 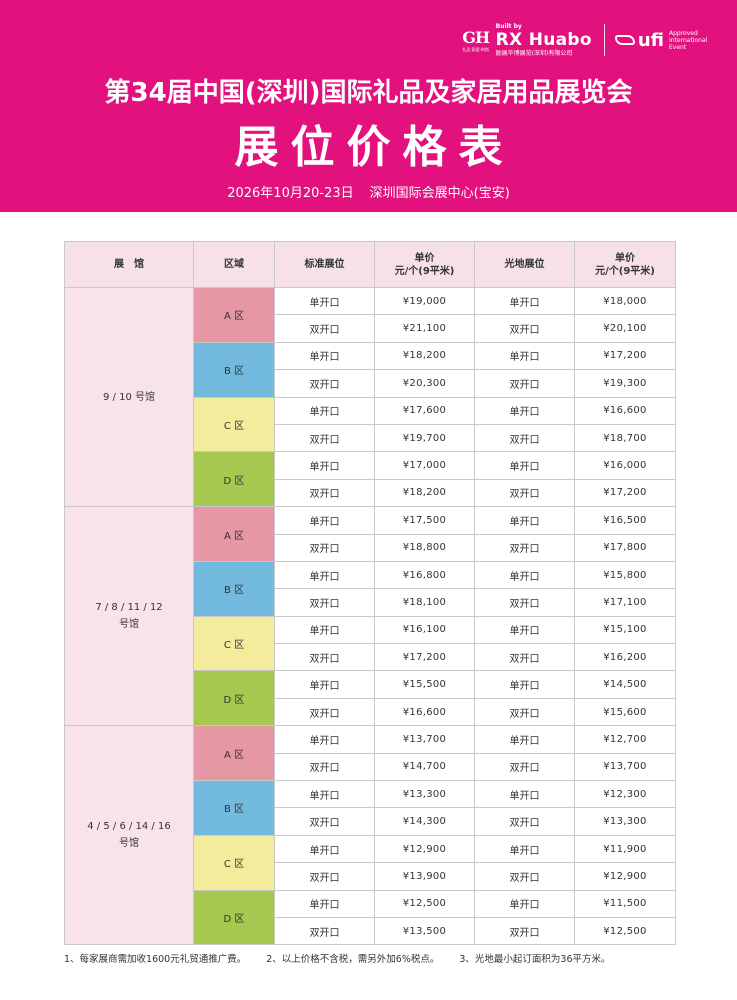 I want to click on standard-price-cell: ¥15,500, so click(x=424, y=684).